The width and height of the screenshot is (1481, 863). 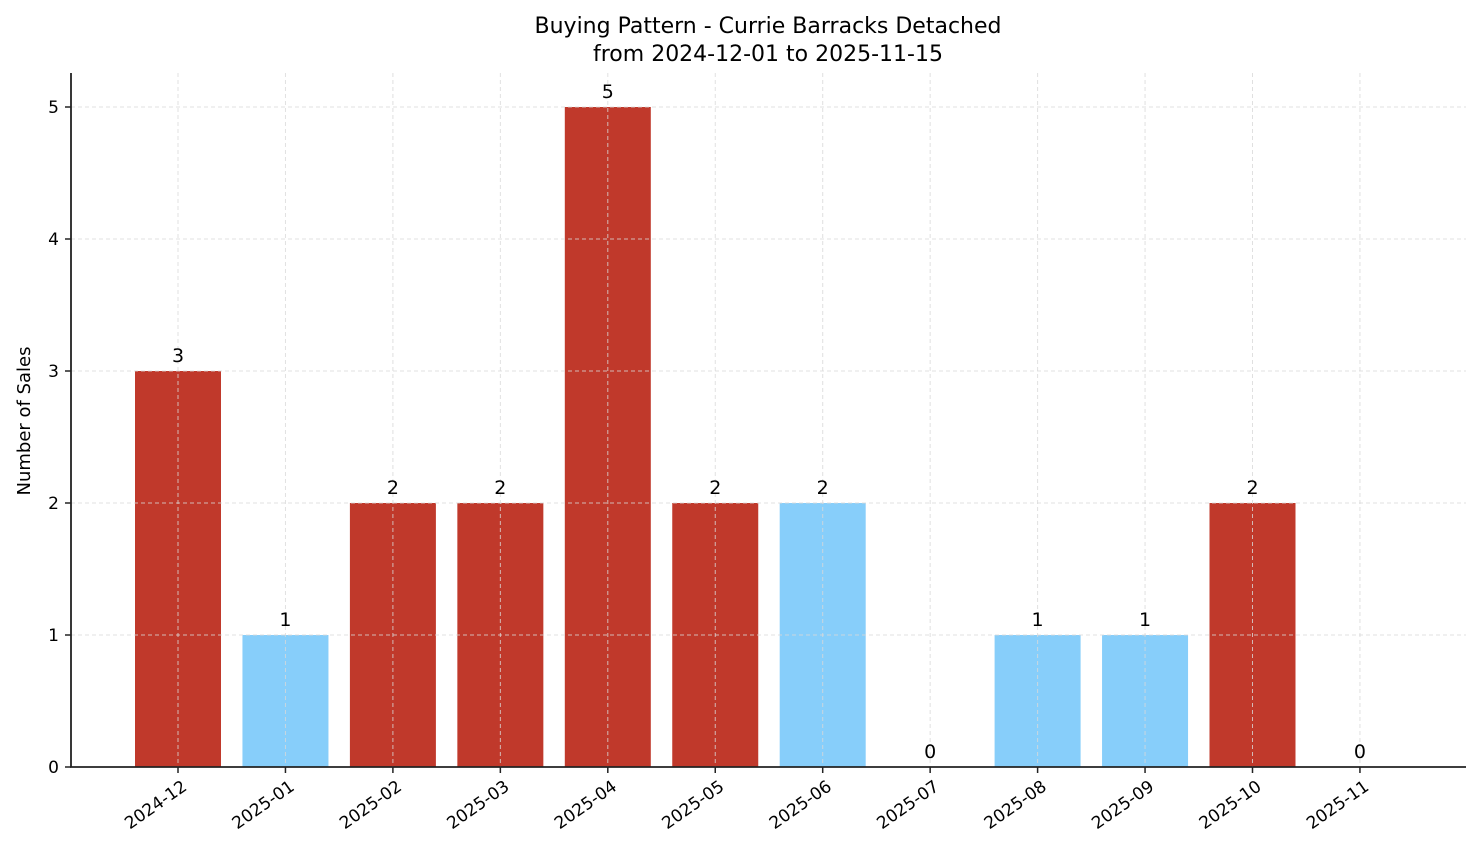 I want to click on x-tick-label: 2025-09, so click(x=1123, y=805).